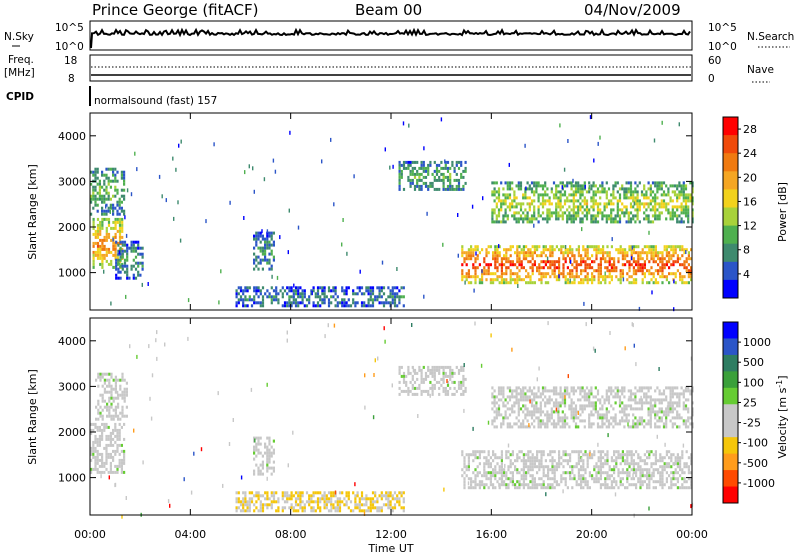  I want to click on freq-tick-bottom: 8, so click(71, 79).